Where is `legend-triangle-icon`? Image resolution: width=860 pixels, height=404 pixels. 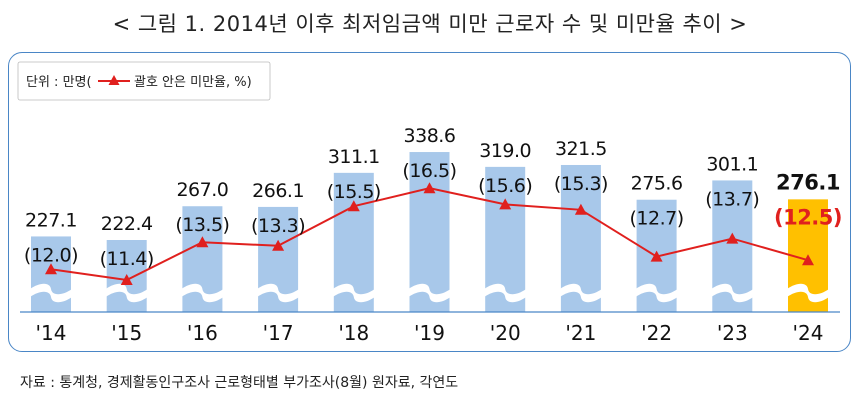
legend-triangle-icon is located at coordinates (114, 80).